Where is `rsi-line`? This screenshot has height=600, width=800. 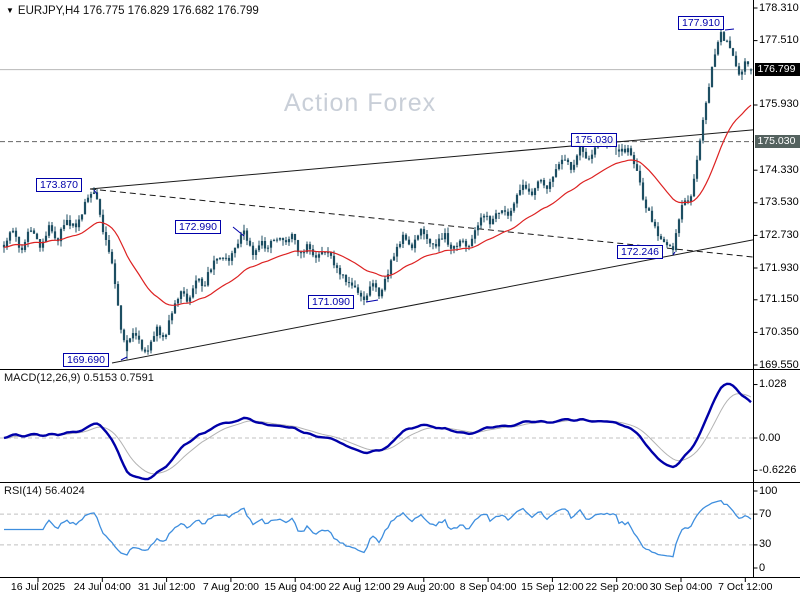 rsi-line is located at coordinates (378, 528).